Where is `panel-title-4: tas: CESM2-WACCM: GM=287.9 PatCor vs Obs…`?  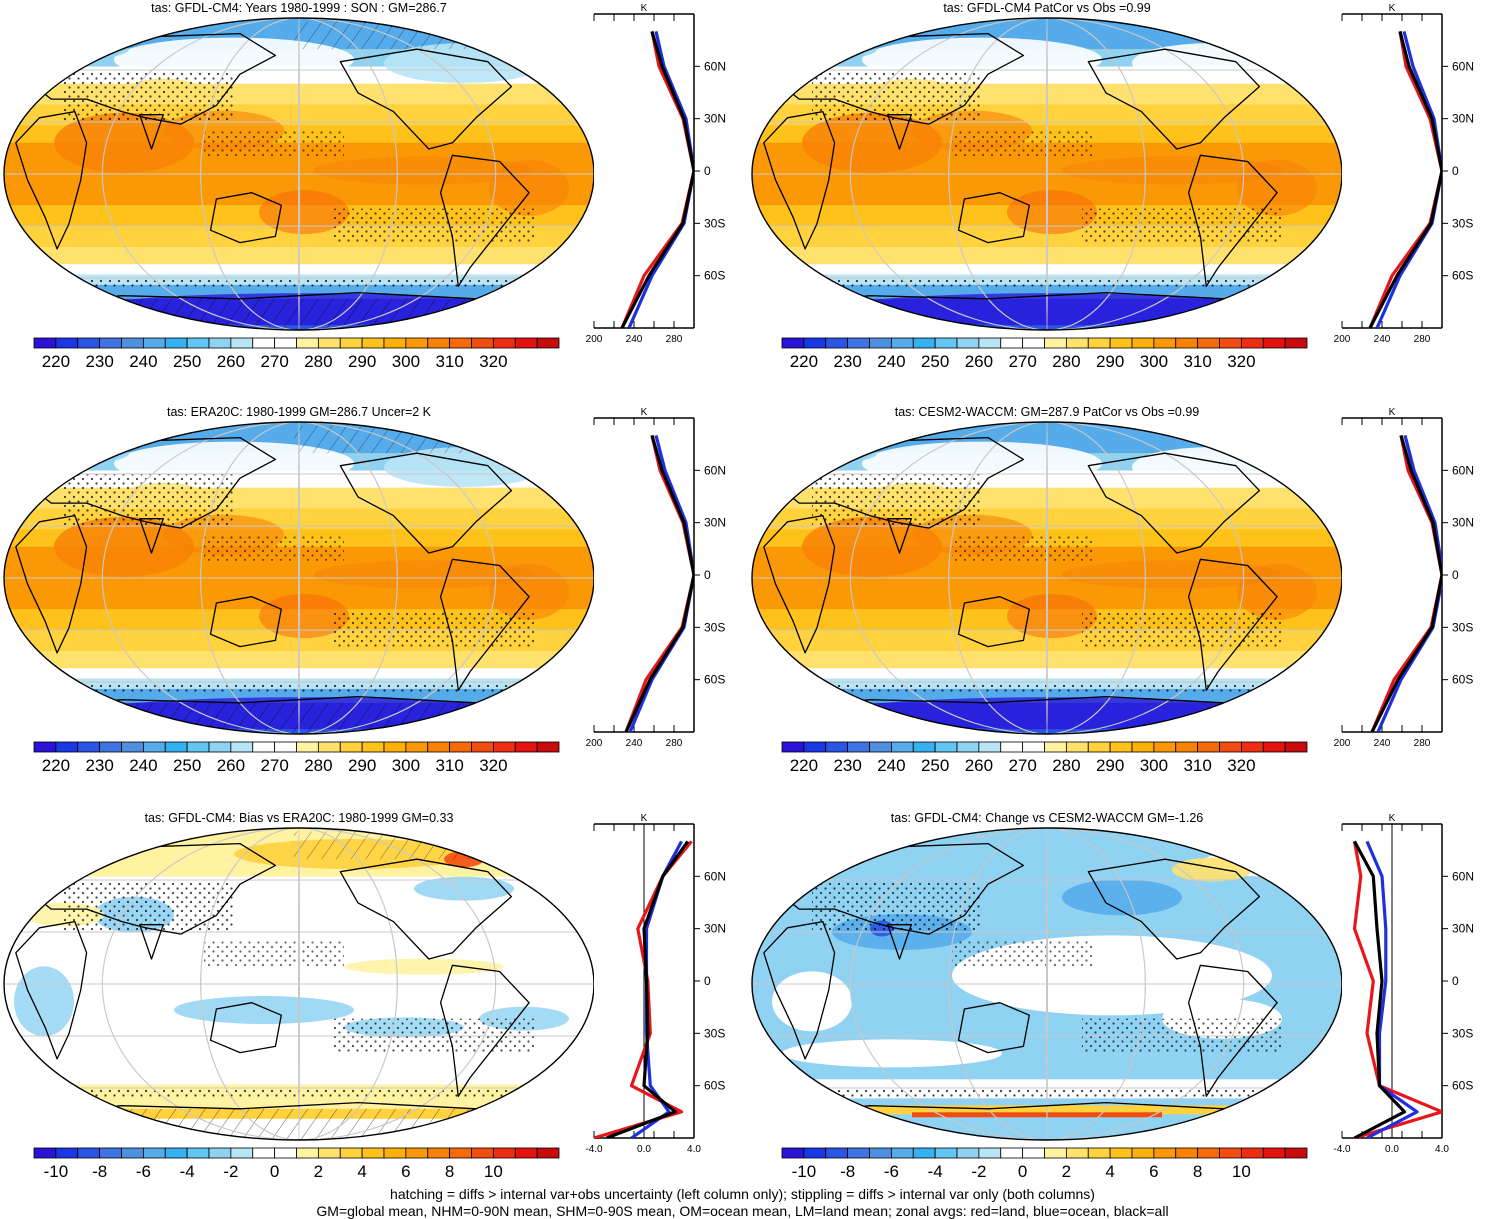
panel-title-4: tas: CESM2-WACCM: GM=287.9 PatCor vs Obs… is located at coordinates (1047, 412).